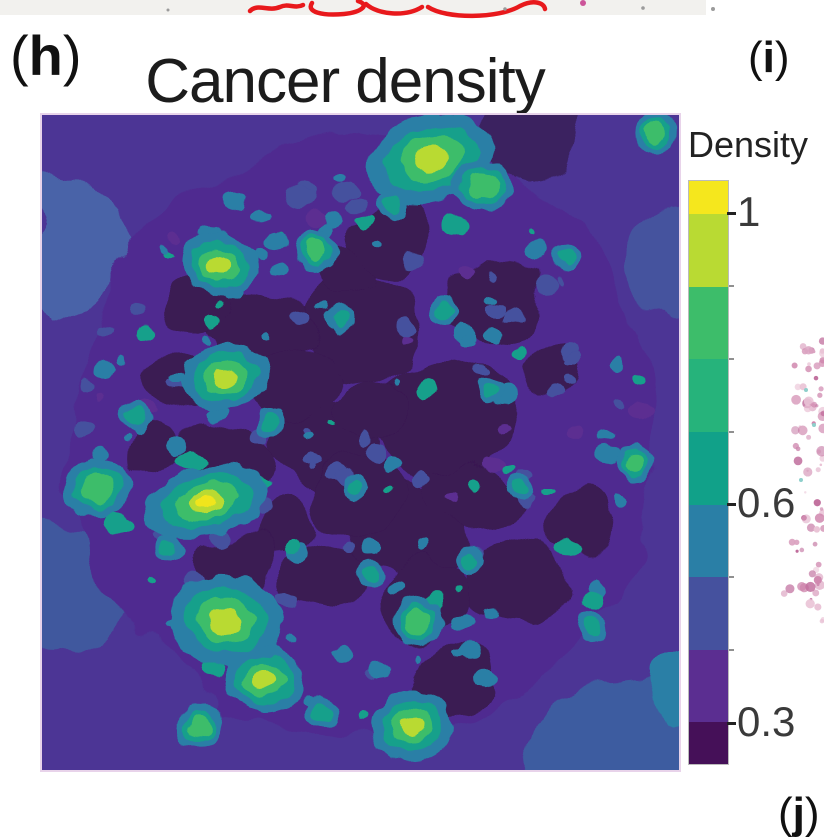  What do you see at coordinates (785, 813) in the screenshot?
I see `panel-j-open-paren: (` at bounding box center [785, 813].